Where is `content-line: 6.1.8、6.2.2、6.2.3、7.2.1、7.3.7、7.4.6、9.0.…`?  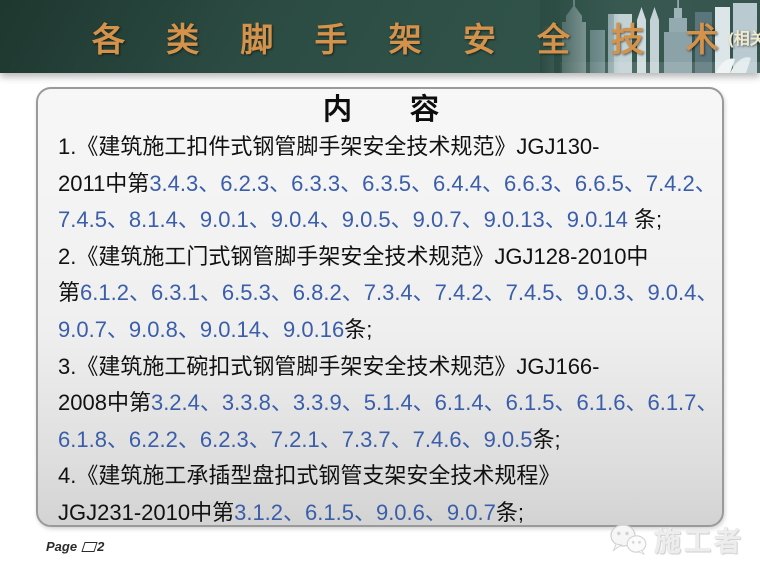
content-line: 6.1.8、6.2.2、6.2.3、7.2.1、7.3.7、7.4.6、9.0.… is located at coordinates (309, 439).